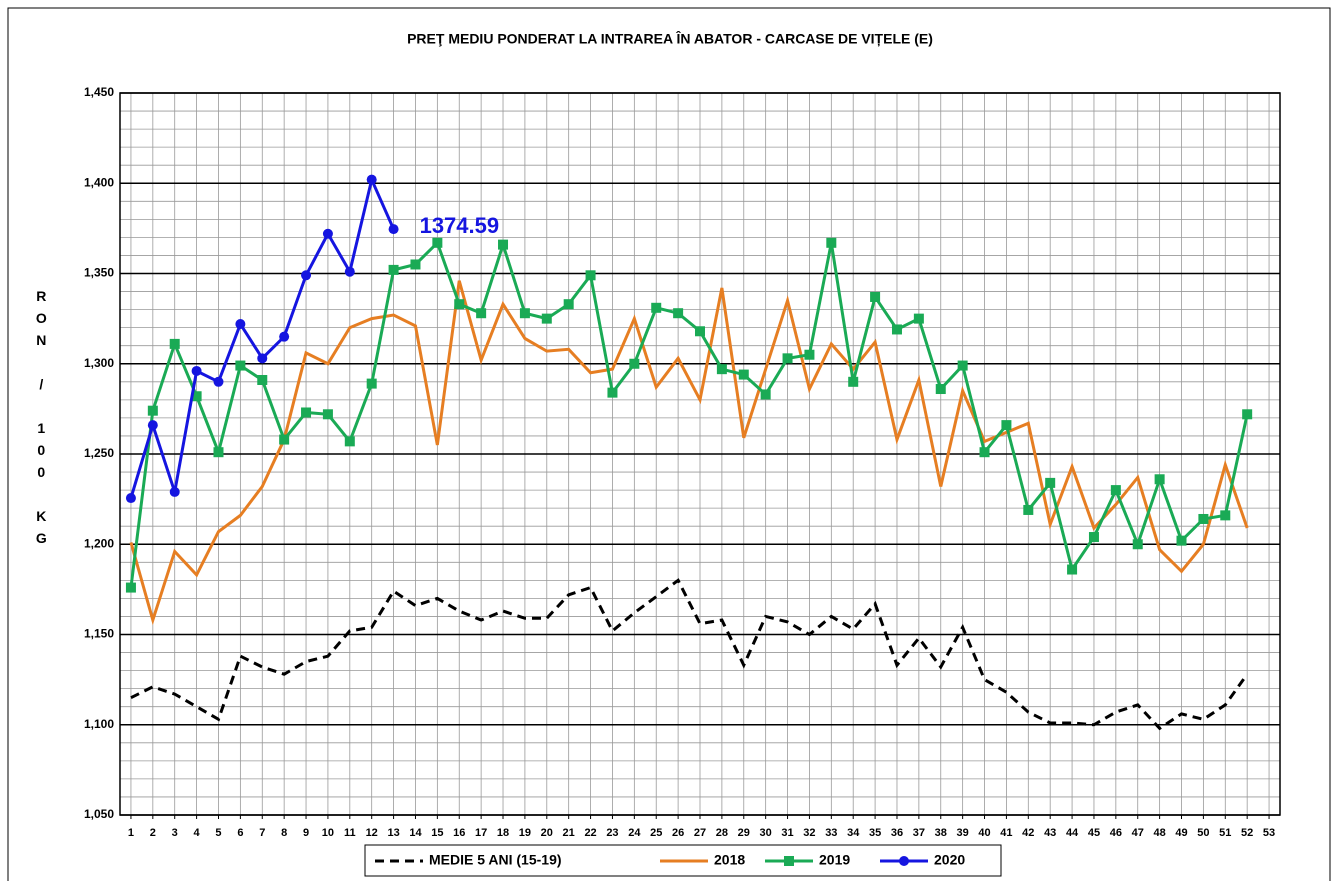  I want to click on x-tick-label: 15, so click(437, 833).